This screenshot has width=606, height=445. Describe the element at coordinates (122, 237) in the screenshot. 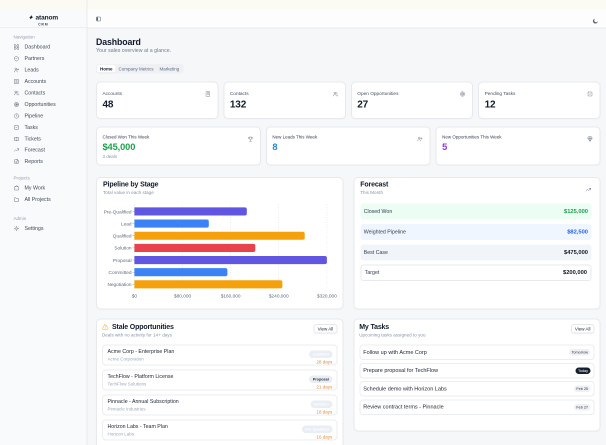

I see `svg-text: Qualified` at that location.